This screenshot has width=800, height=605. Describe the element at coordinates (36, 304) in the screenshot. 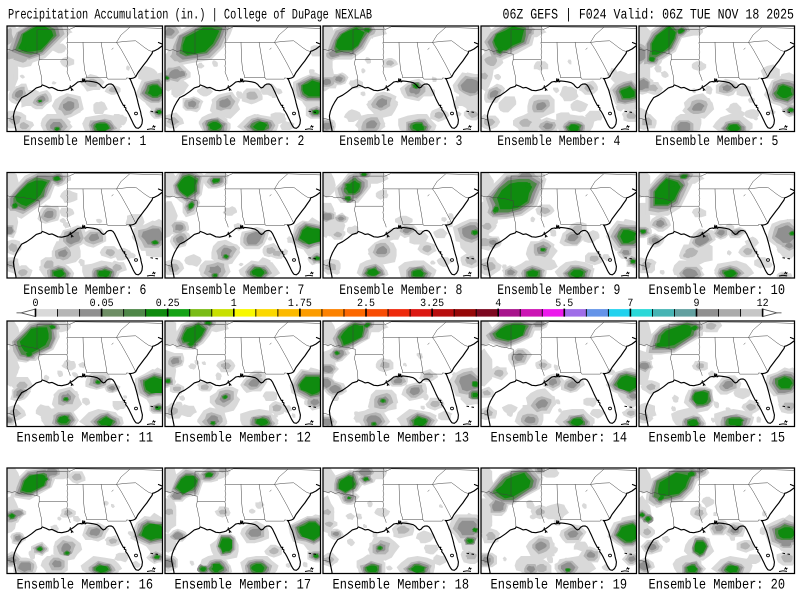

I see `svg-text: 0` at that location.